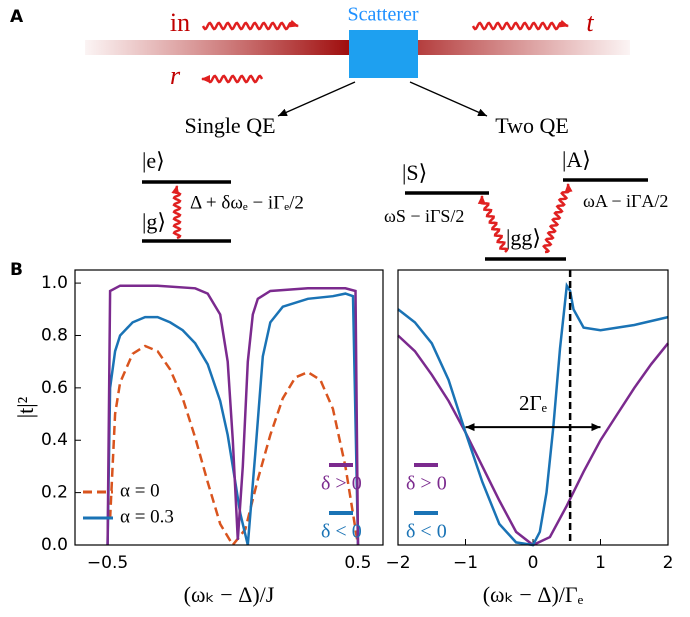 The image size is (690, 617). Describe the element at coordinates (523, 237) in the screenshot. I see `level-label: |gg⟩` at that location.